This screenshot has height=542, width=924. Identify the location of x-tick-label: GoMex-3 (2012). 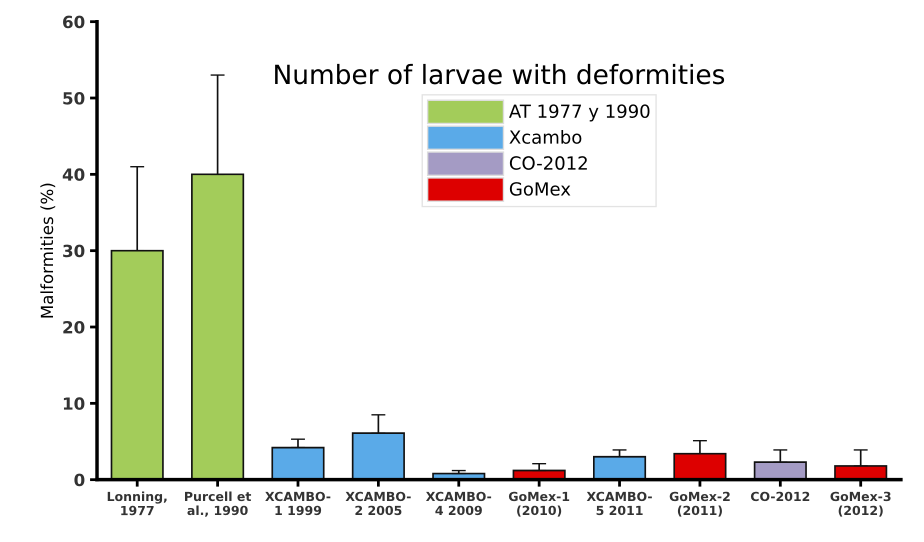
(860, 504).